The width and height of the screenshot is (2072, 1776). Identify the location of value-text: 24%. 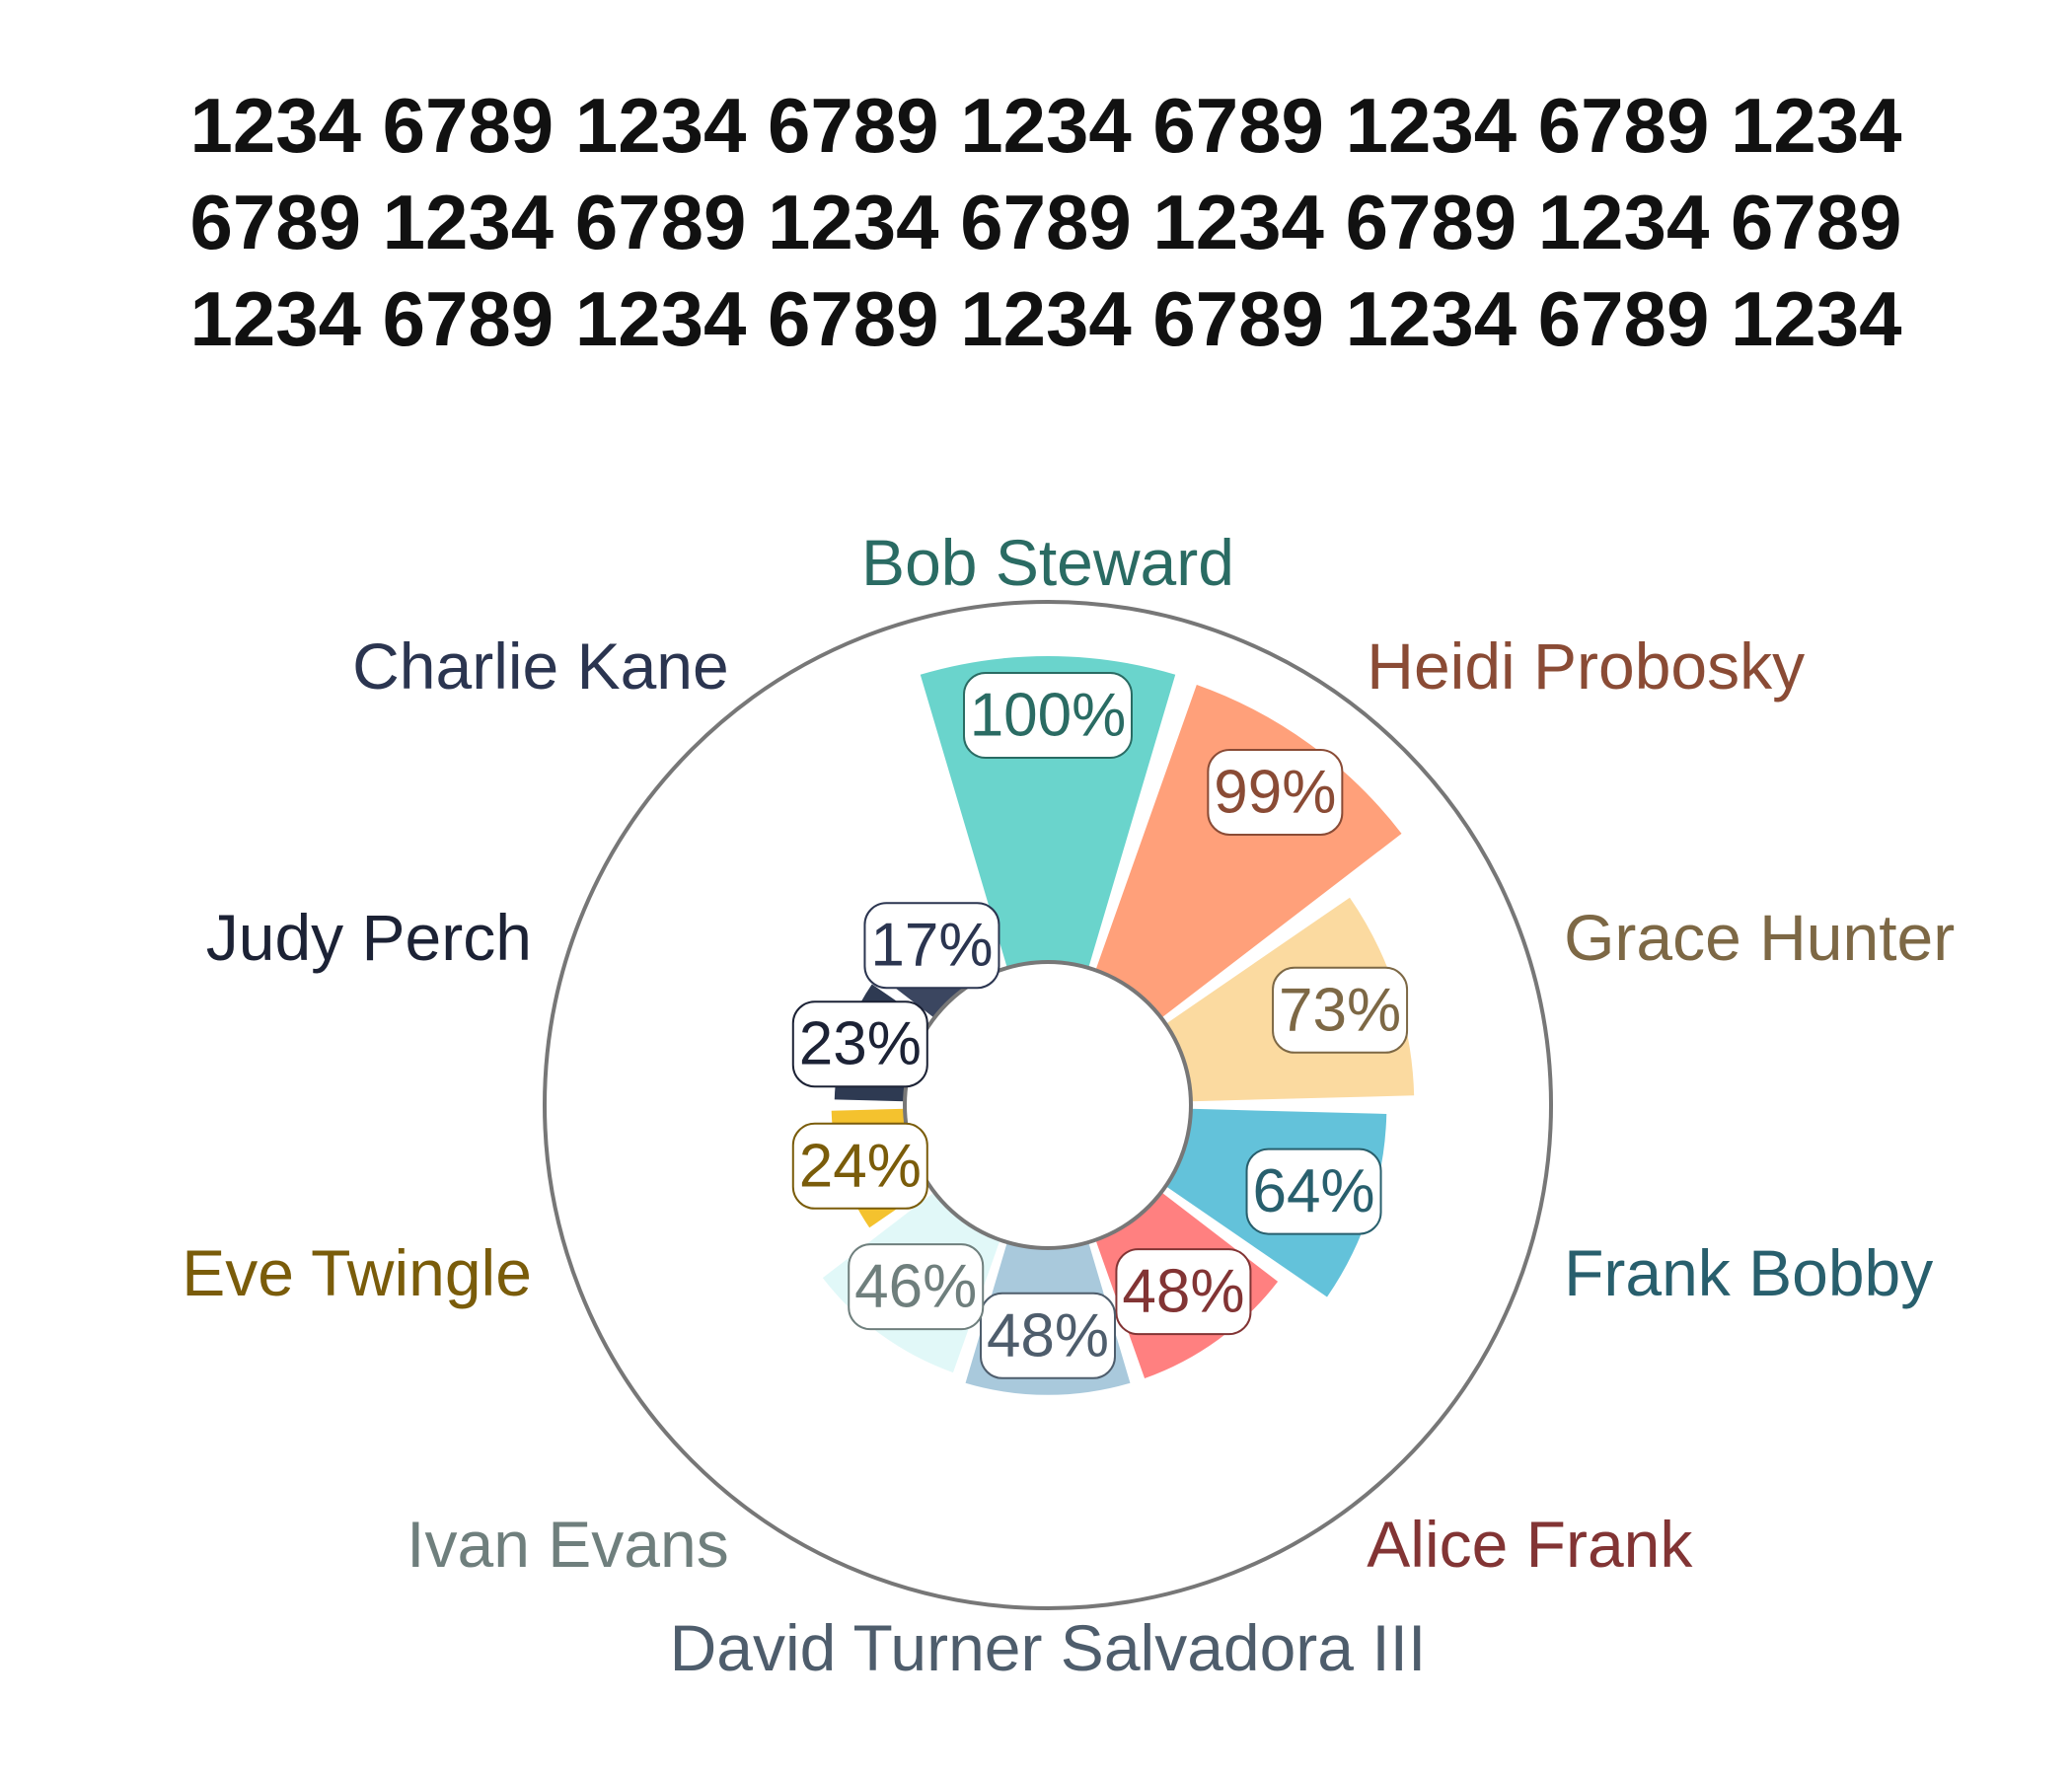
(861, 1166).